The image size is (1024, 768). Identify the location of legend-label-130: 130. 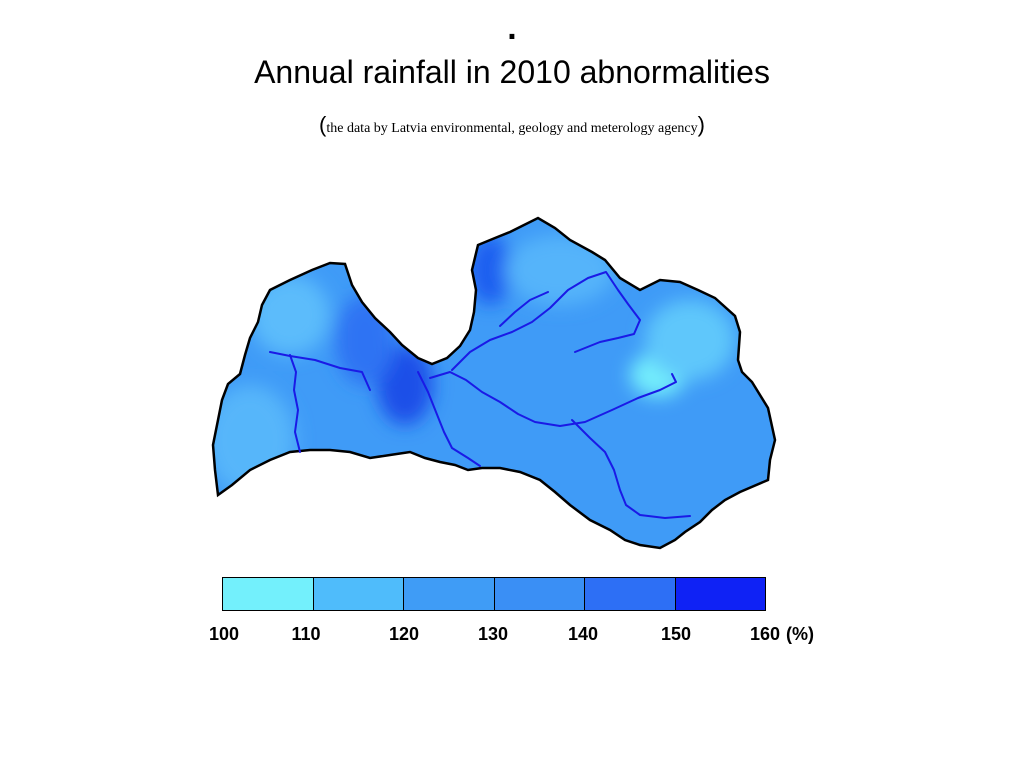
(493, 634).